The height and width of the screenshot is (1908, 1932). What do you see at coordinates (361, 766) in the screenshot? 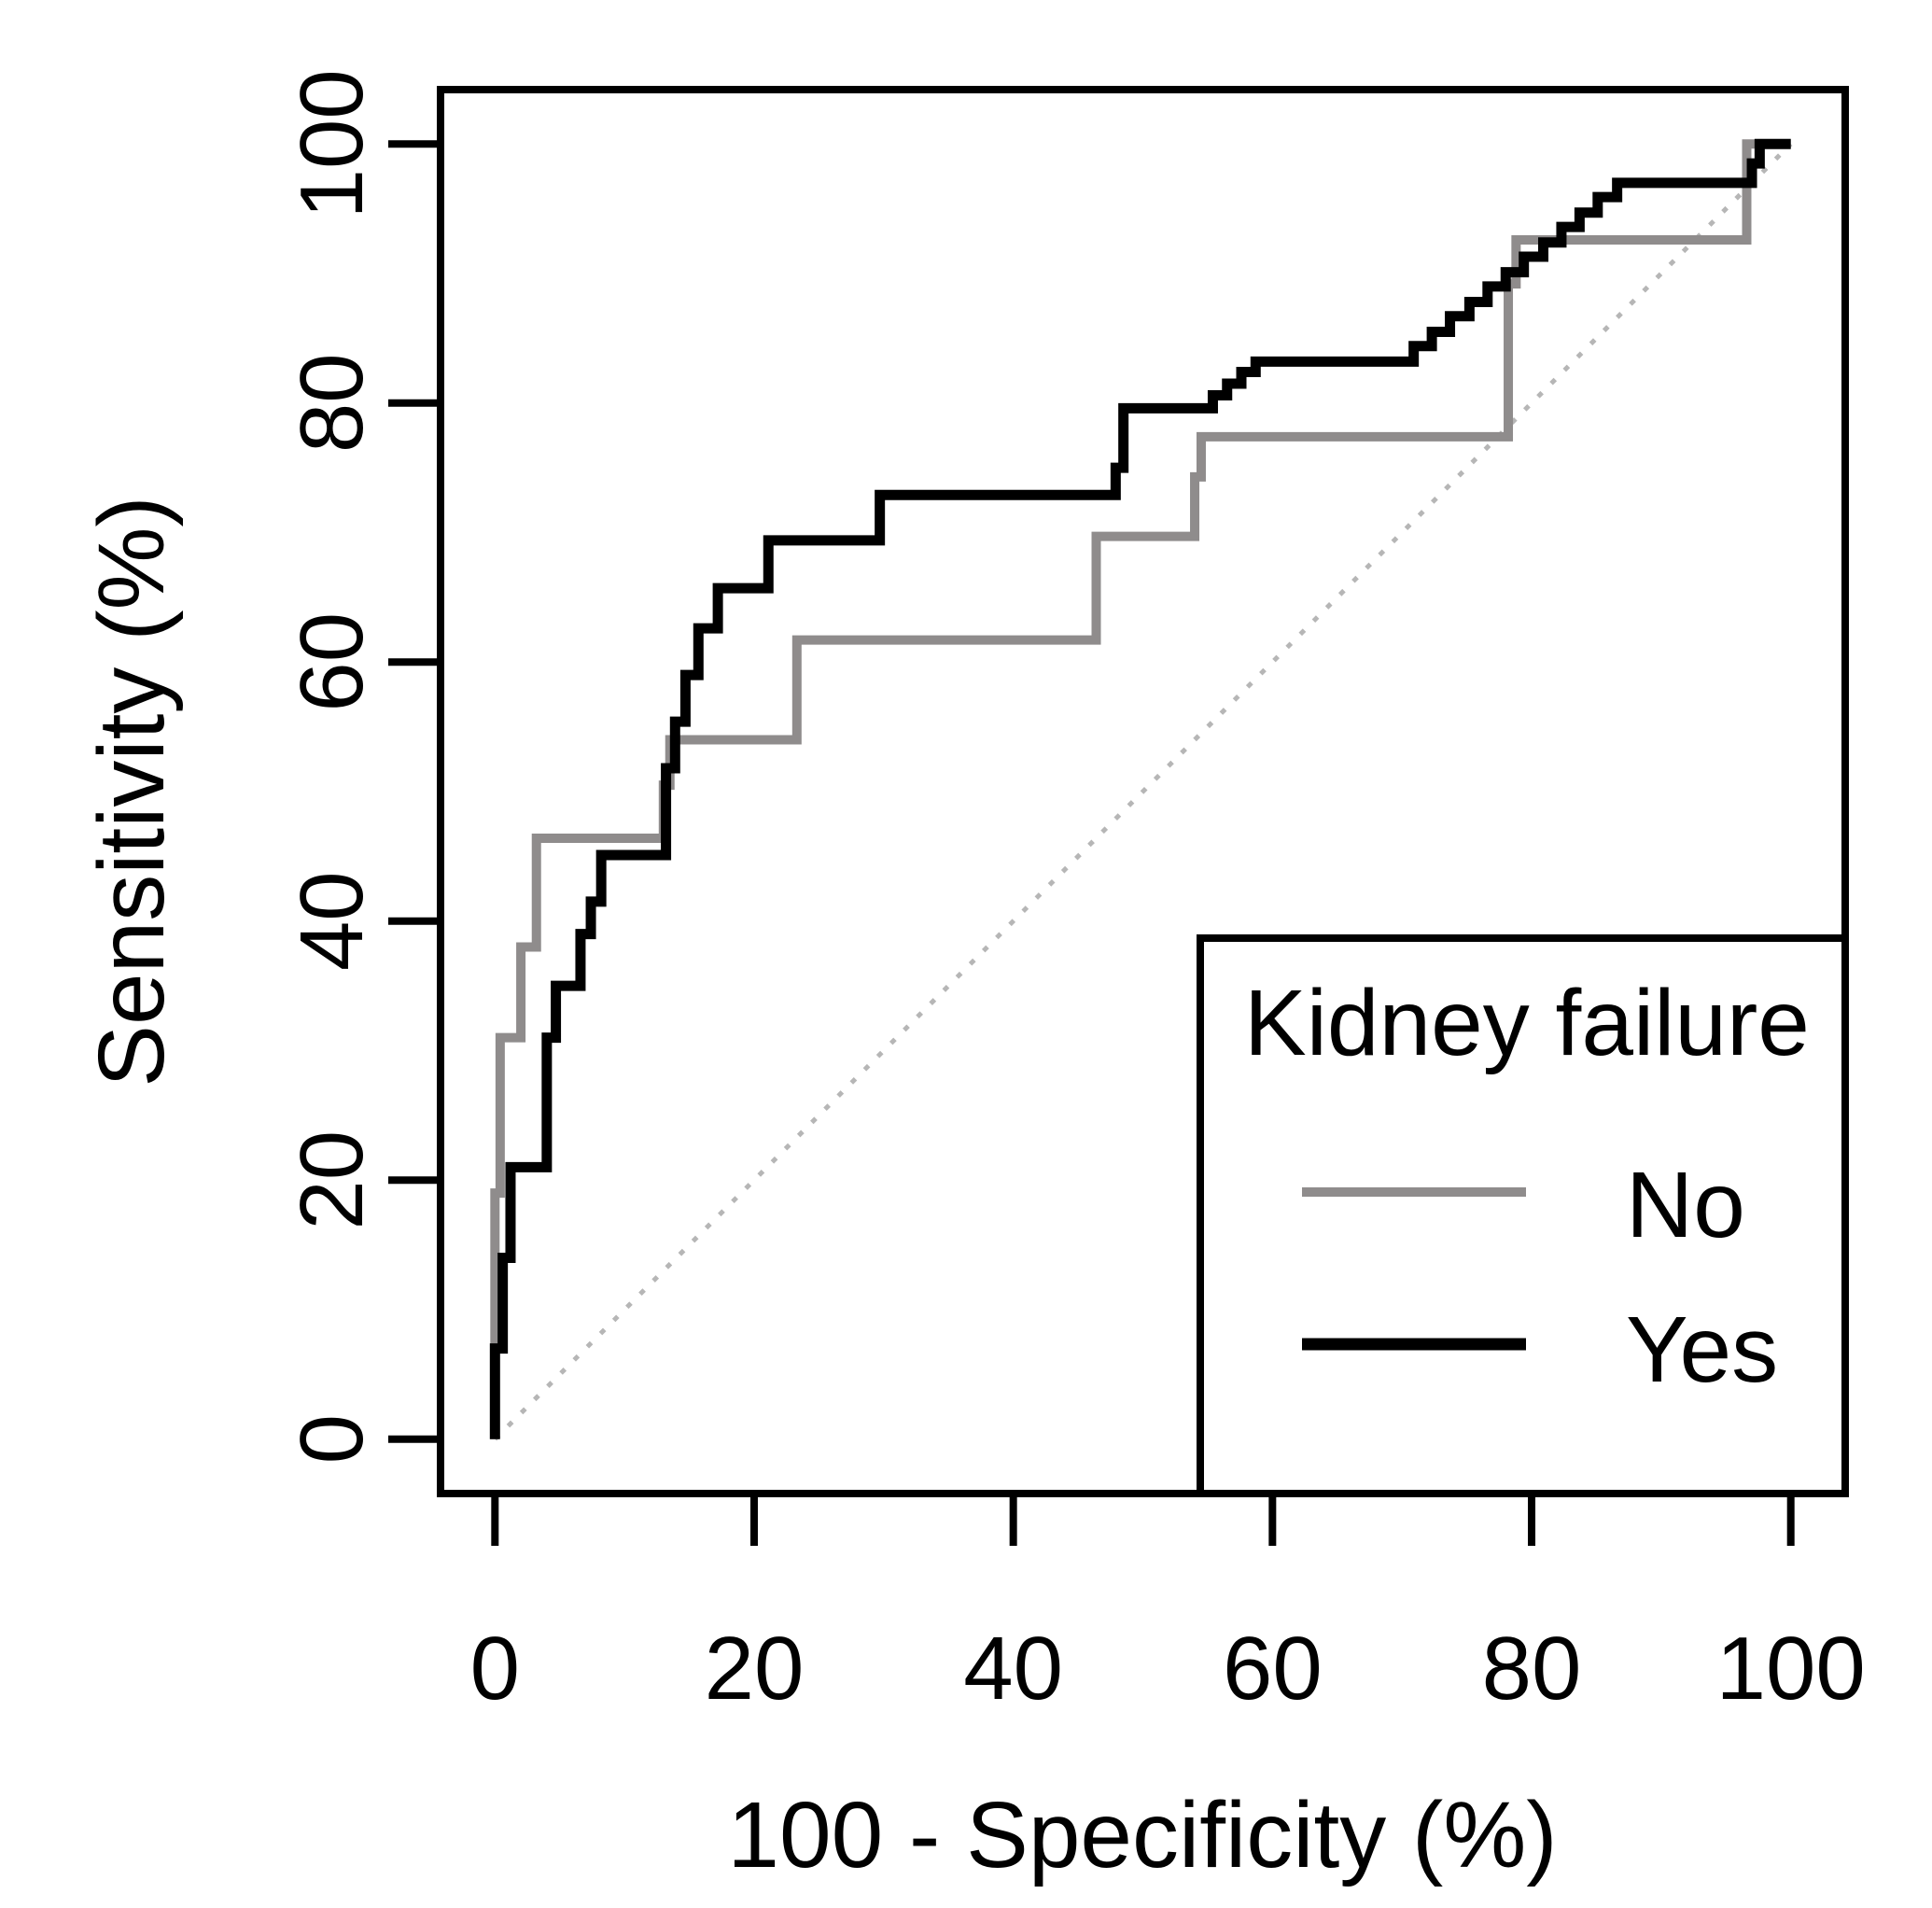
I see `y-axis-ticks: 0 20 40 60 80 100` at bounding box center [361, 766].